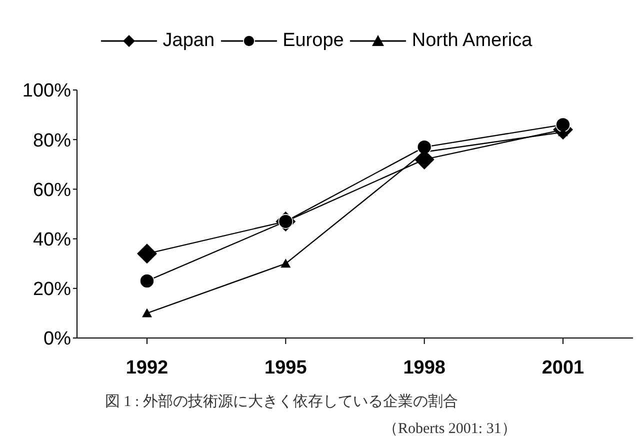 This screenshot has height=436, width=639. Describe the element at coordinates (52, 141) in the screenshot. I see `y-tick-label: 80%` at that location.